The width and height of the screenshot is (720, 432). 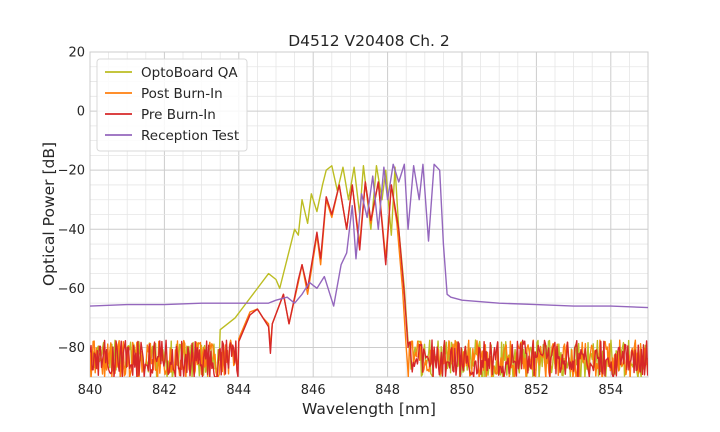 What do you see at coordinates (238, 390) in the screenshot?
I see `x-tick-label: 844` at bounding box center [238, 390].